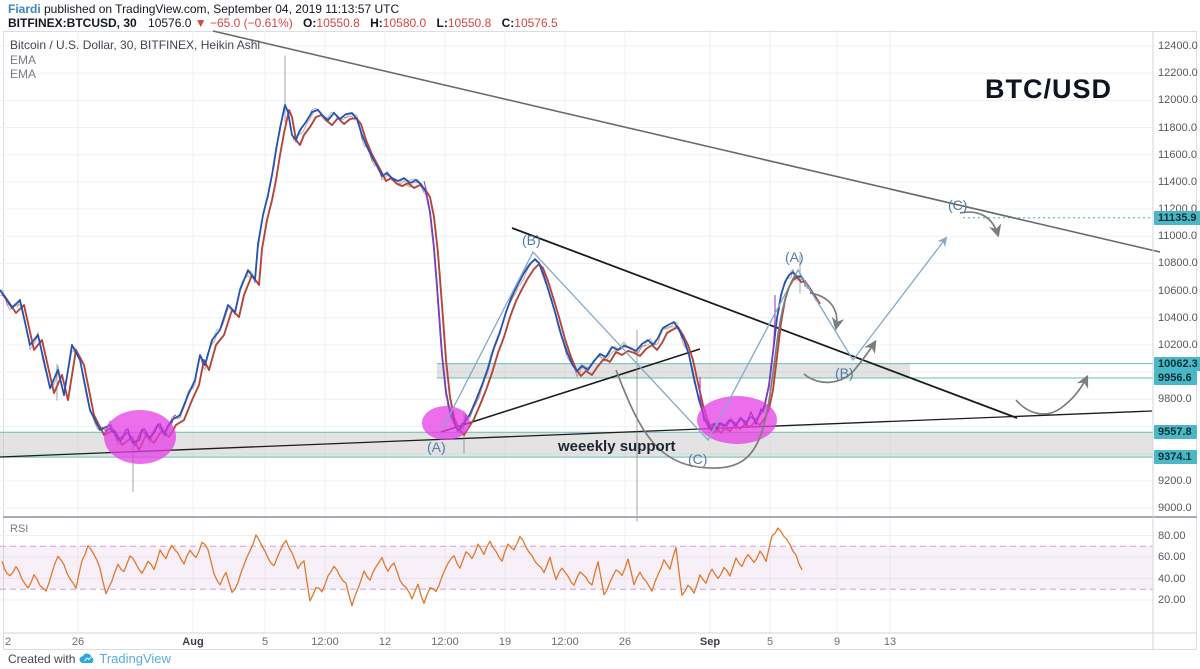 The image size is (1200, 669). What do you see at coordinates (1177, 127) in the screenshot?
I see `price-tick-label: 11800.0` at bounding box center [1177, 127].